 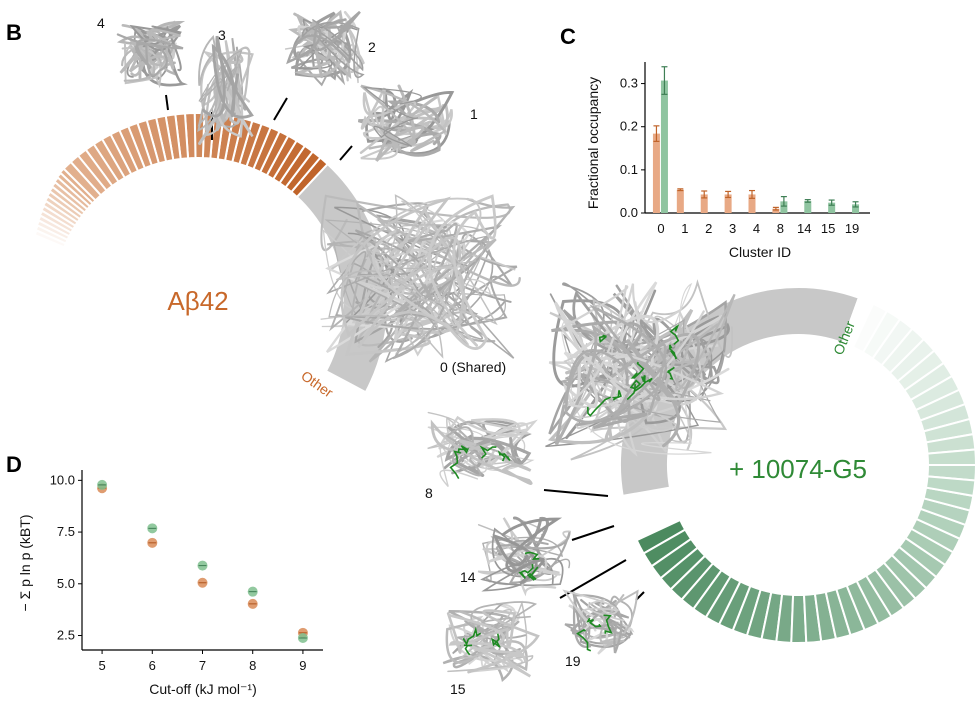 I want to click on x-tick-label: 4, so click(x=756, y=228).